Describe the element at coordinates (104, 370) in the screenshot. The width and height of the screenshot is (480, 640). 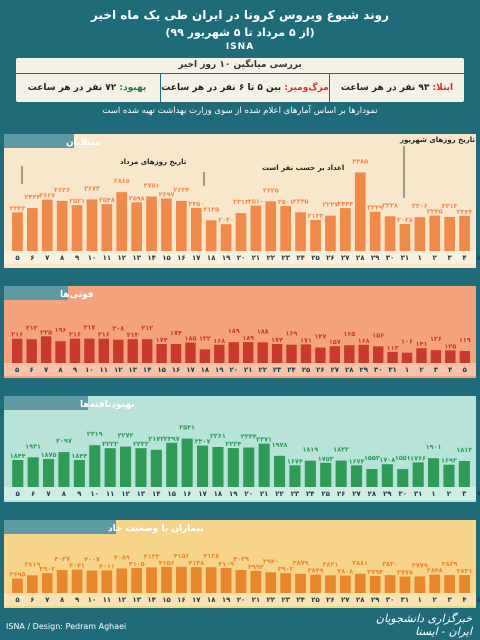
I see `deaths-tick-label: ۱۱` at that location.